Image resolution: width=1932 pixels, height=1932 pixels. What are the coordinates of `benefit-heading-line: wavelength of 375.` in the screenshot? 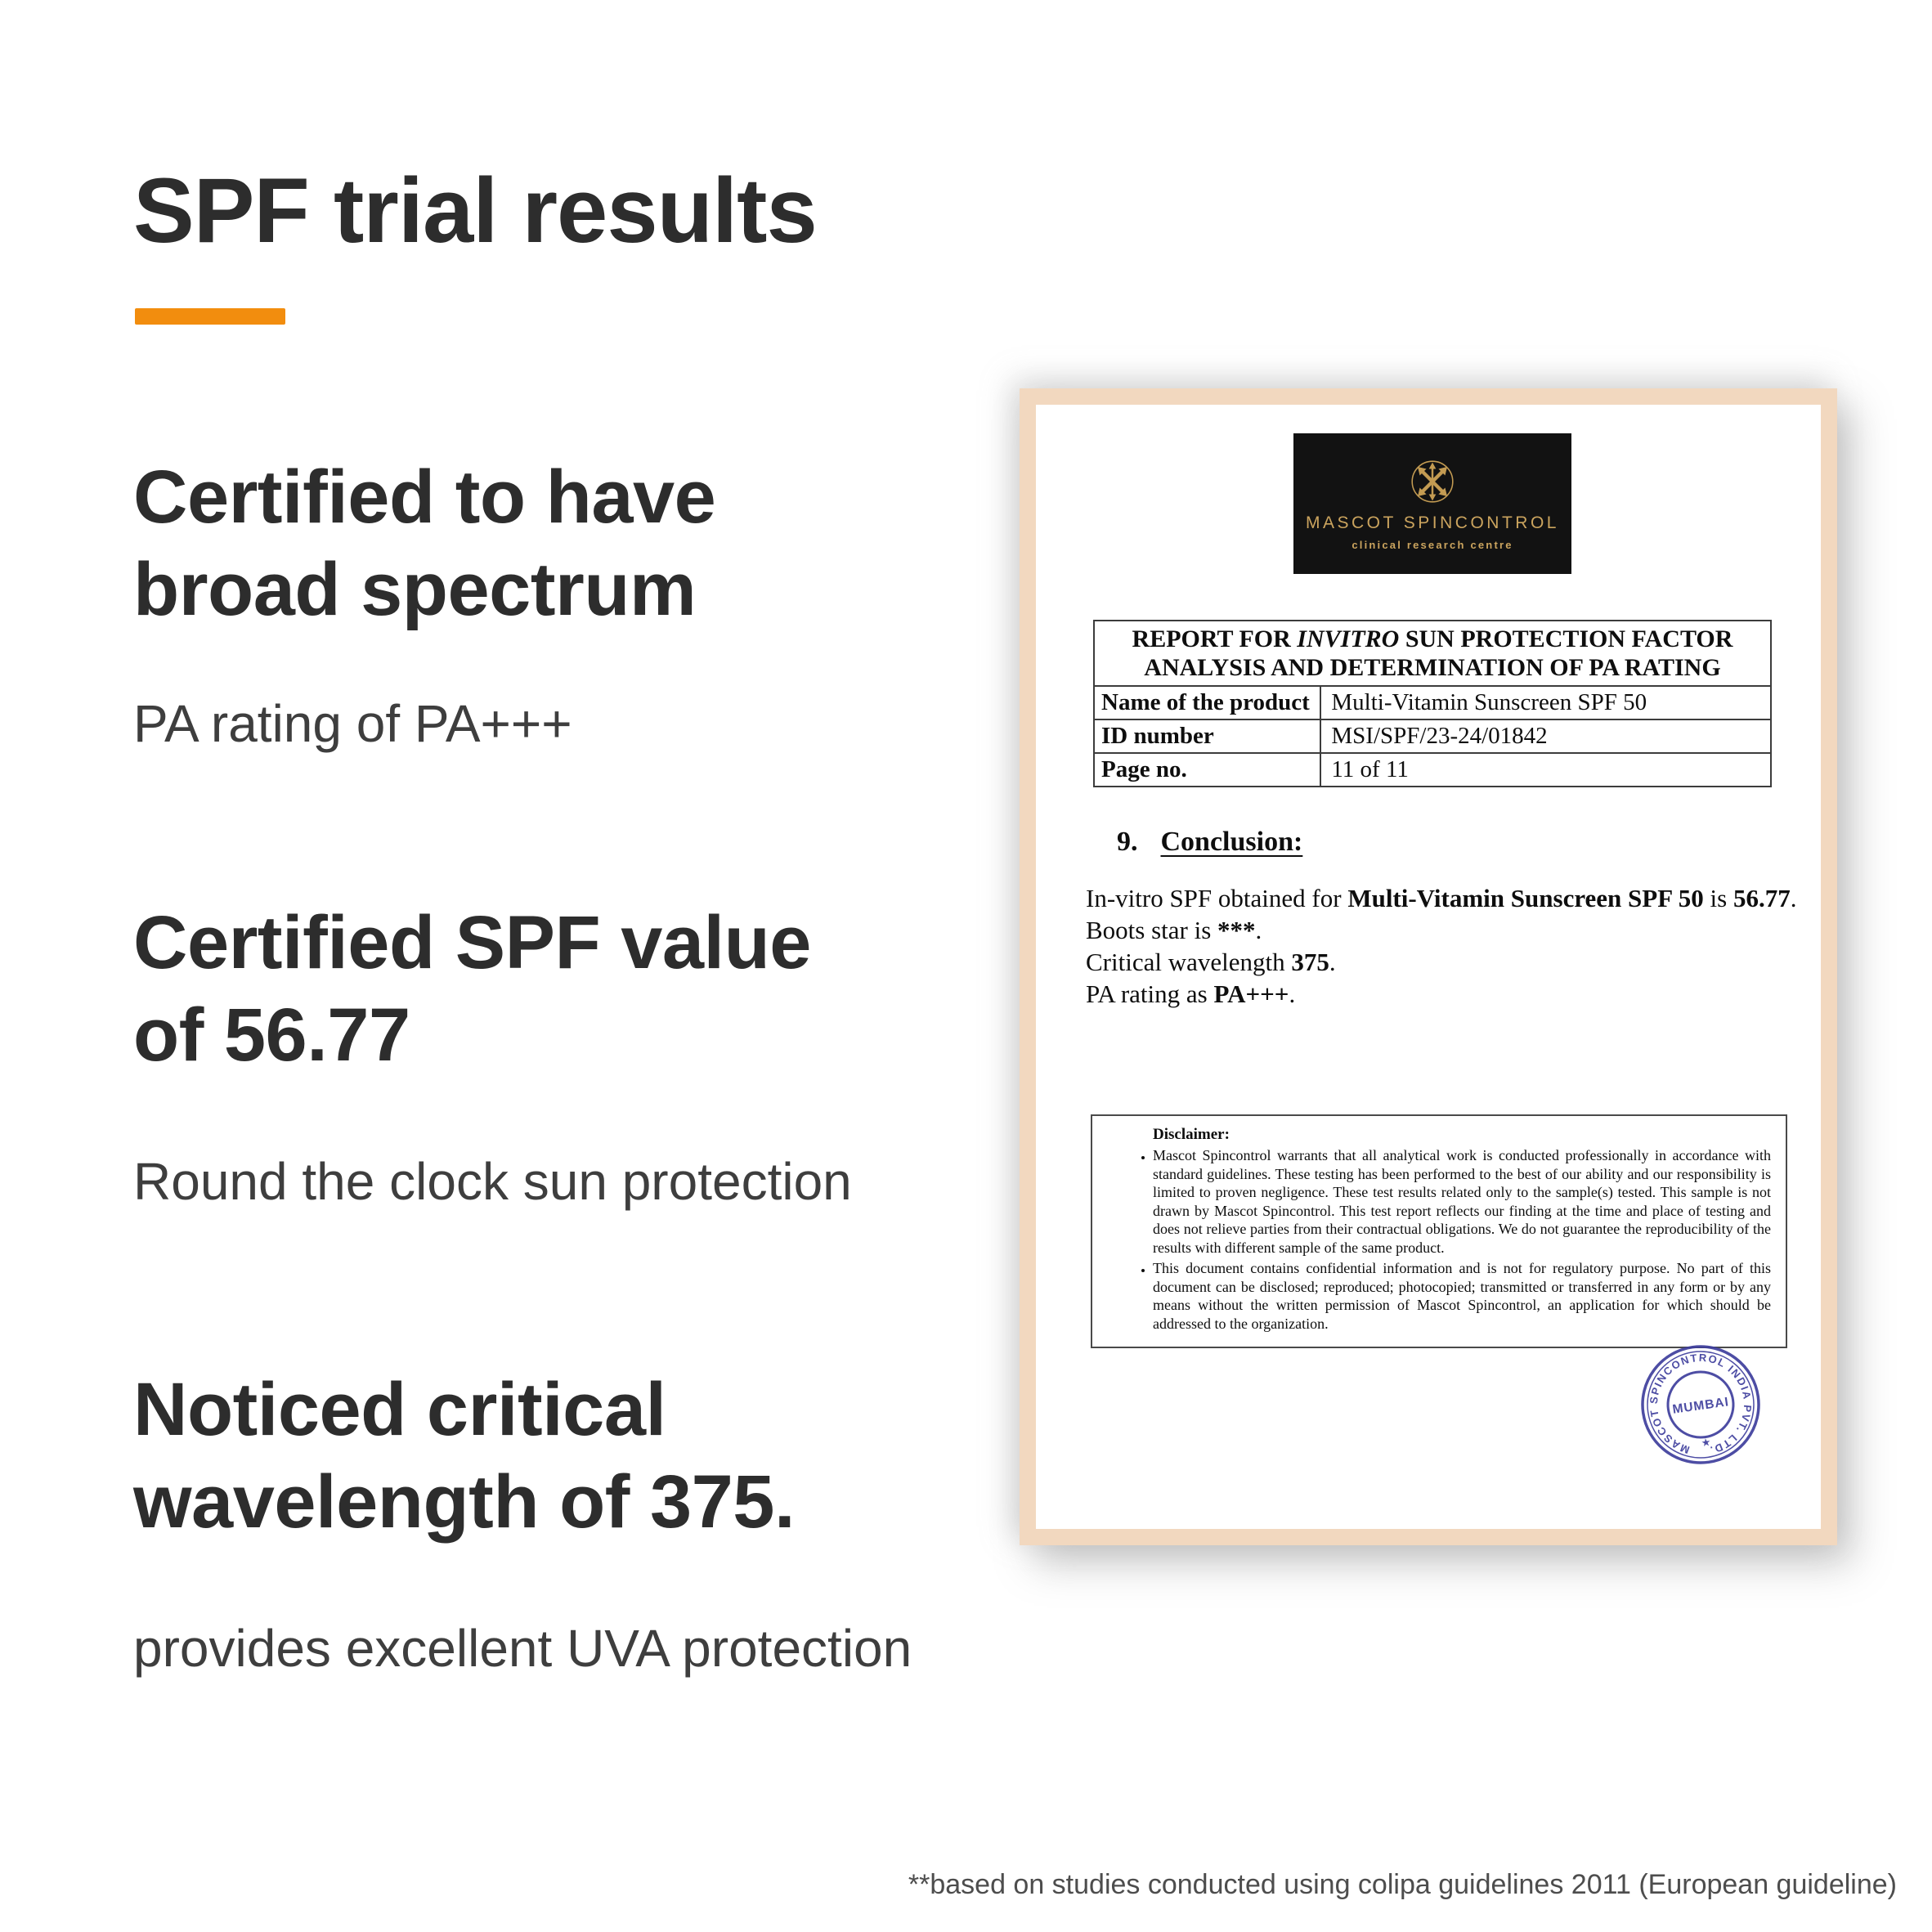 It's located at (464, 1502).